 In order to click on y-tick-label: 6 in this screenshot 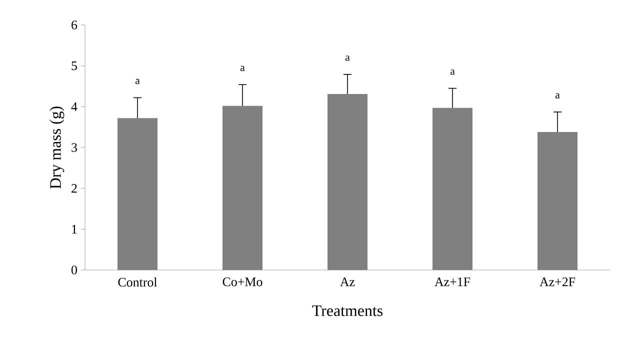, I will do `click(75, 25)`.